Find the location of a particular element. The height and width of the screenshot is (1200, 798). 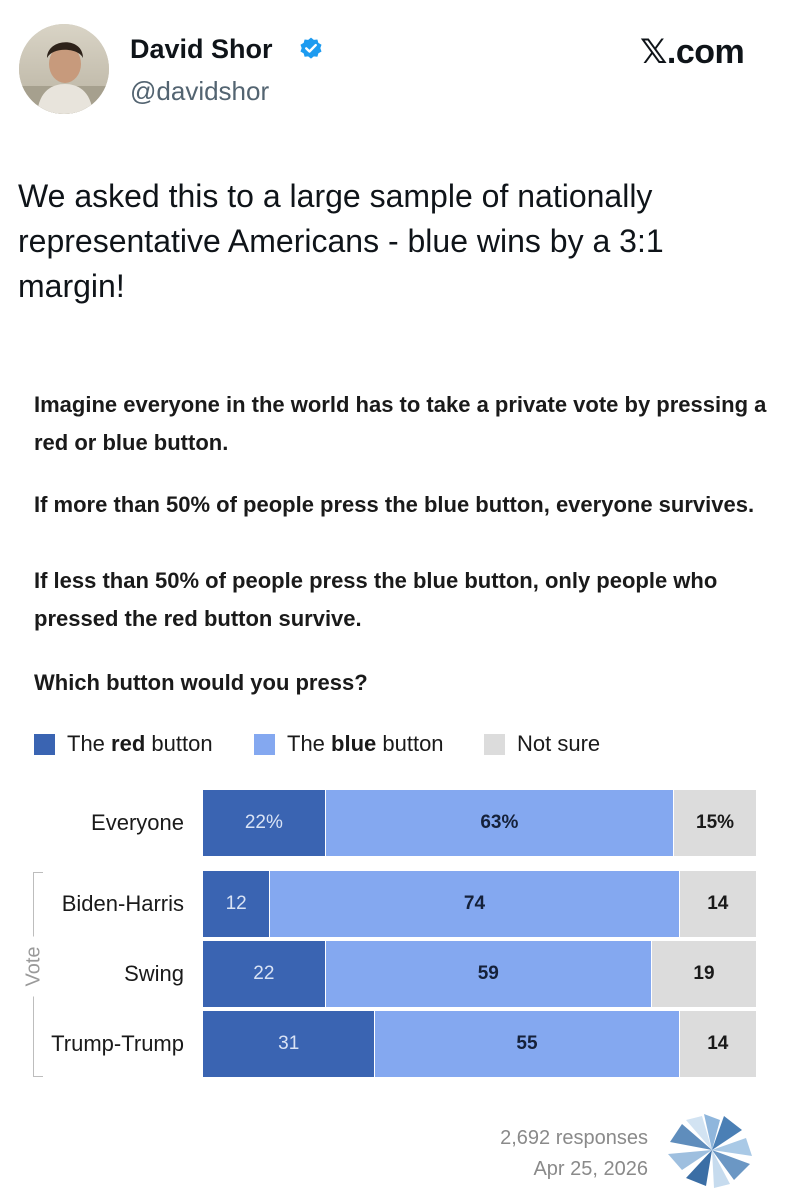

verified-badge-icon is located at coordinates (311, 48).